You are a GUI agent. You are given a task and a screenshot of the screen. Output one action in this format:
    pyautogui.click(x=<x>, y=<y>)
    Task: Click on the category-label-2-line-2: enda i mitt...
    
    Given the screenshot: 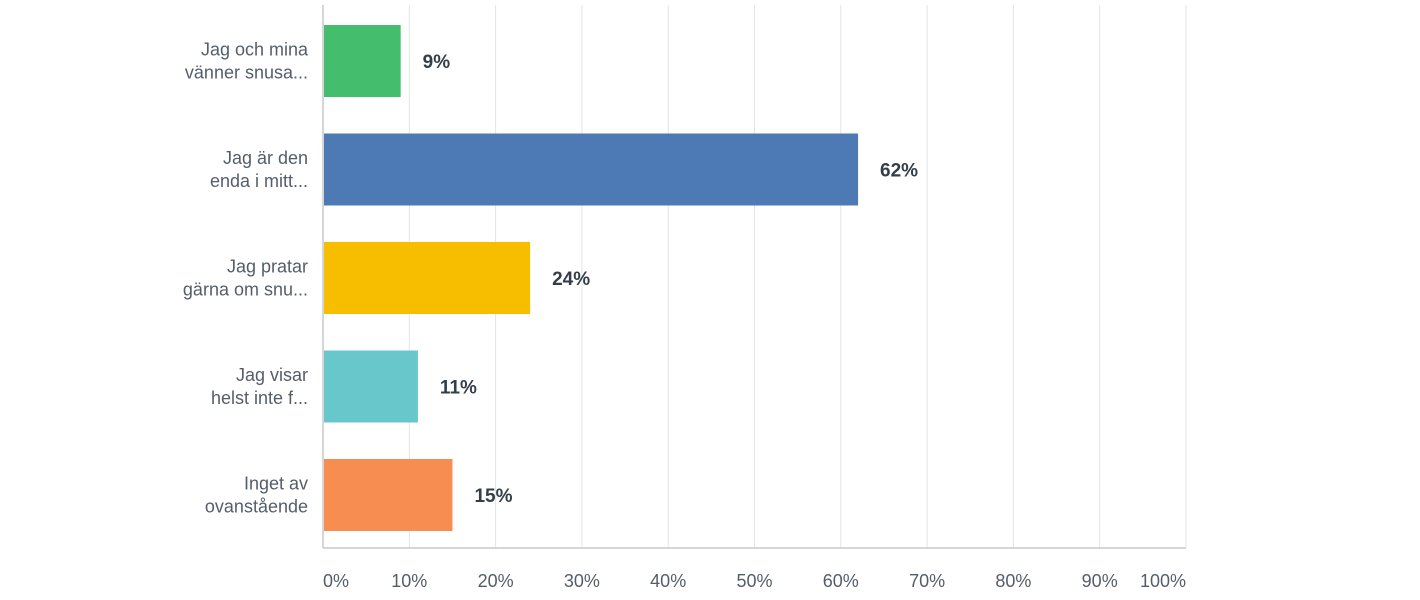 What is the action you would take?
    pyautogui.click(x=259, y=181)
    